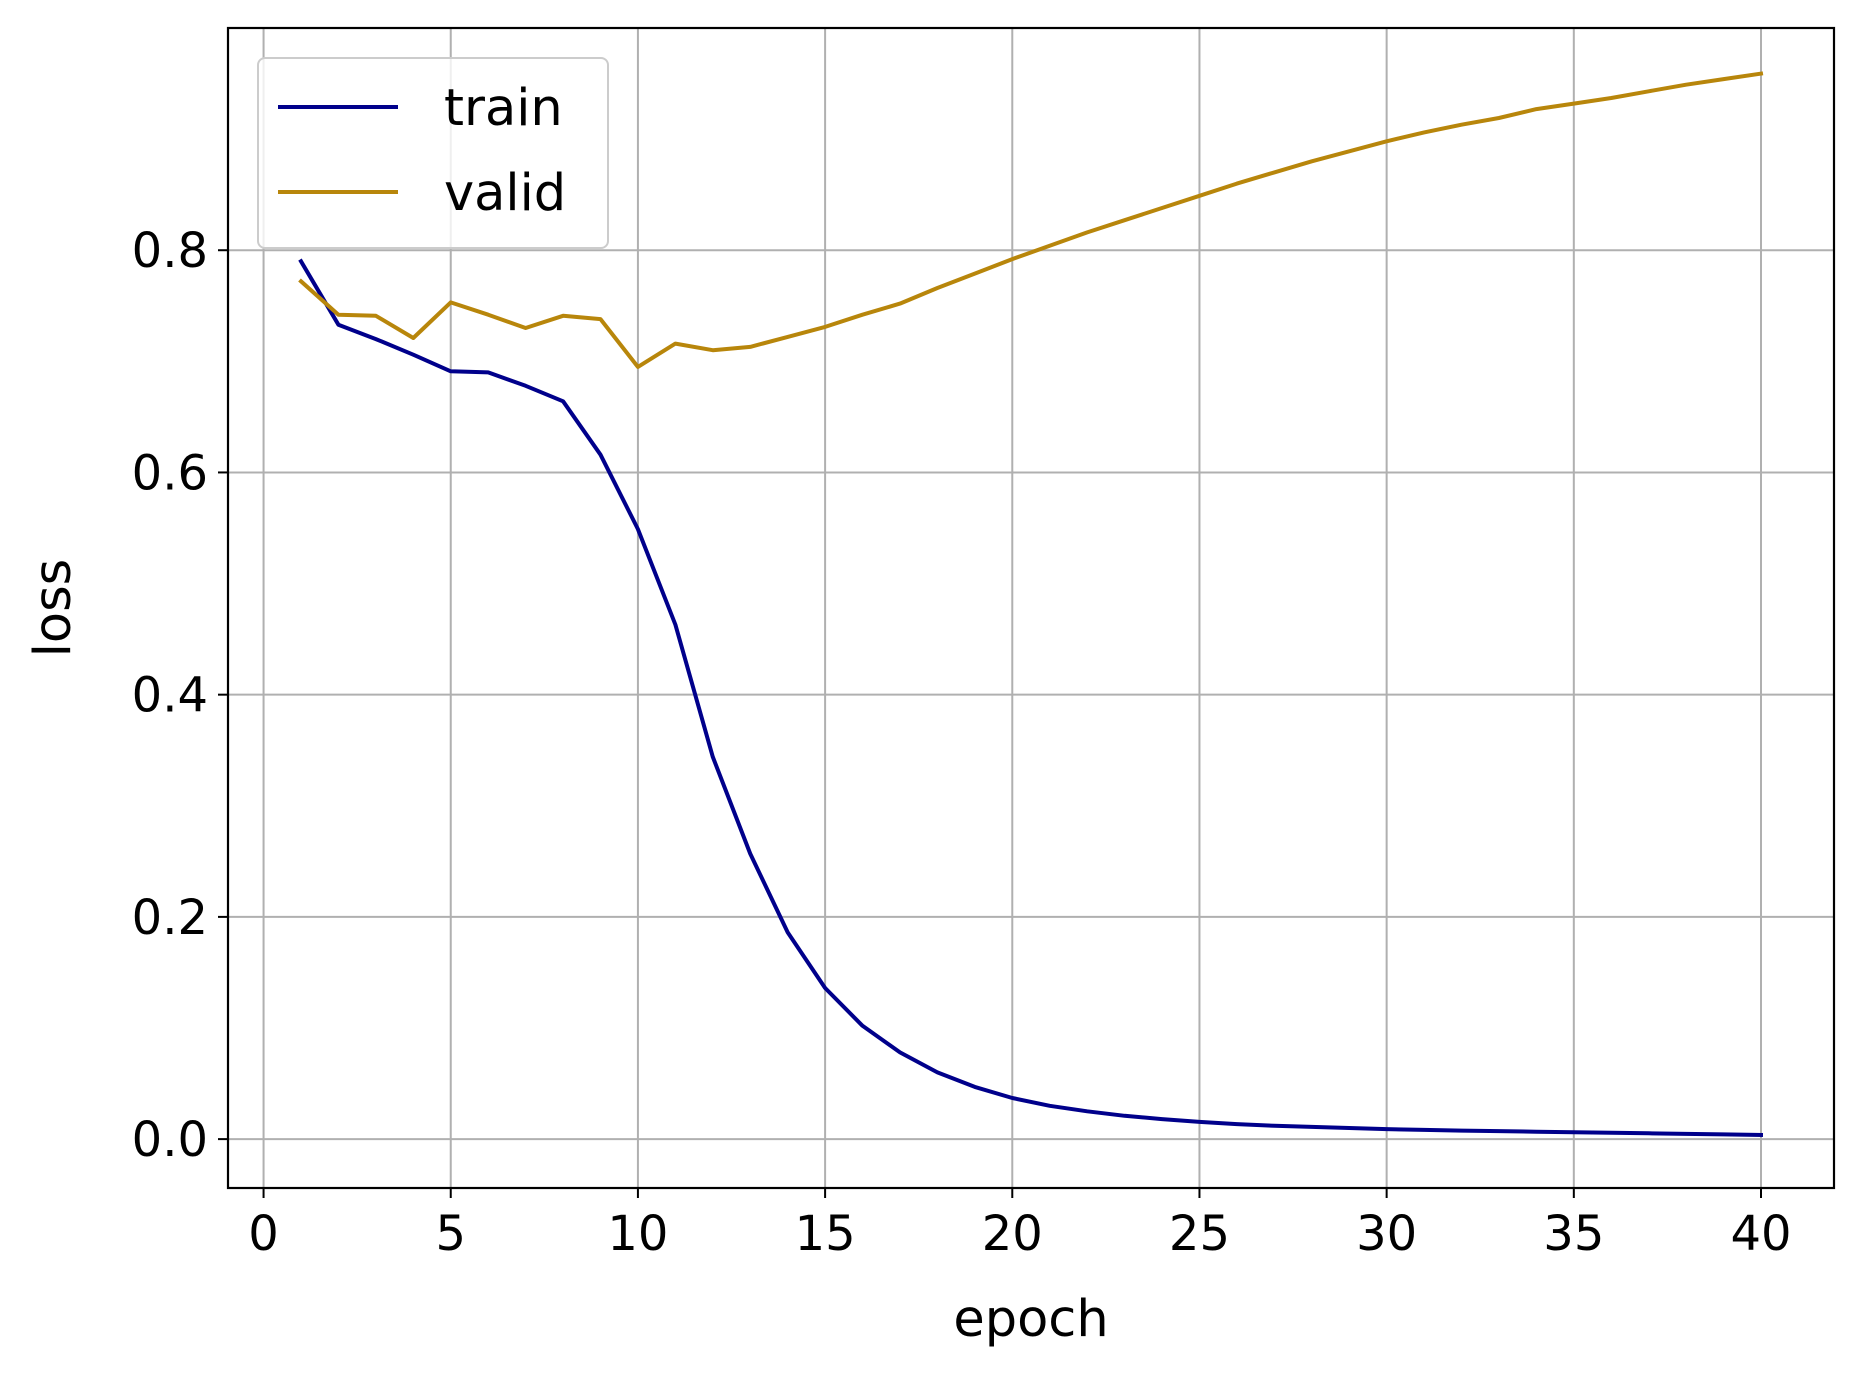 Image resolution: width=1854 pixels, height=1373 pixels. What do you see at coordinates (170, 251) in the screenshot?
I see `y-tick-label: 0.8` at bounding box center [170, 251].